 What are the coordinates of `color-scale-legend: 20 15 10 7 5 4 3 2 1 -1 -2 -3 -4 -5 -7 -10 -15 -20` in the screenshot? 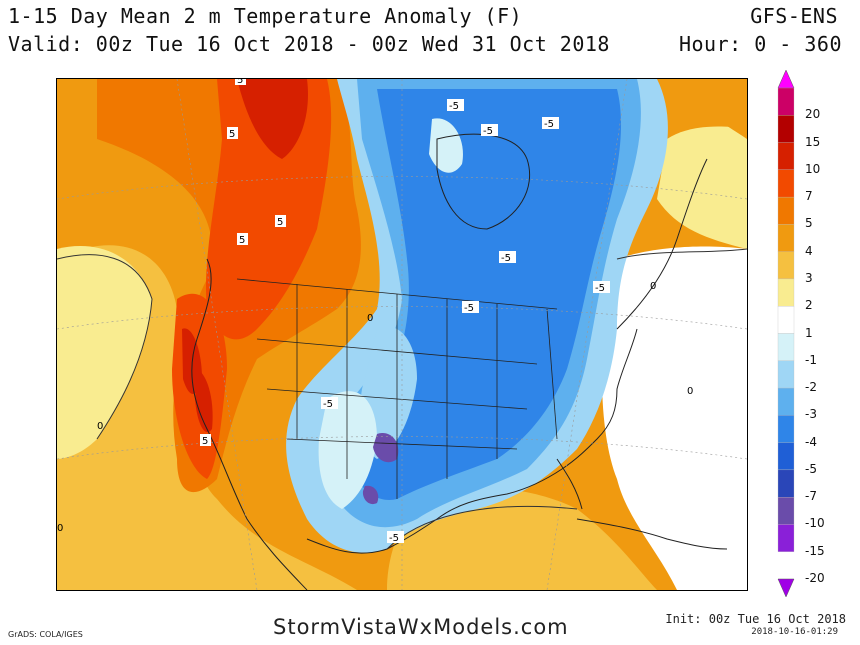 It's located at (812, 342).